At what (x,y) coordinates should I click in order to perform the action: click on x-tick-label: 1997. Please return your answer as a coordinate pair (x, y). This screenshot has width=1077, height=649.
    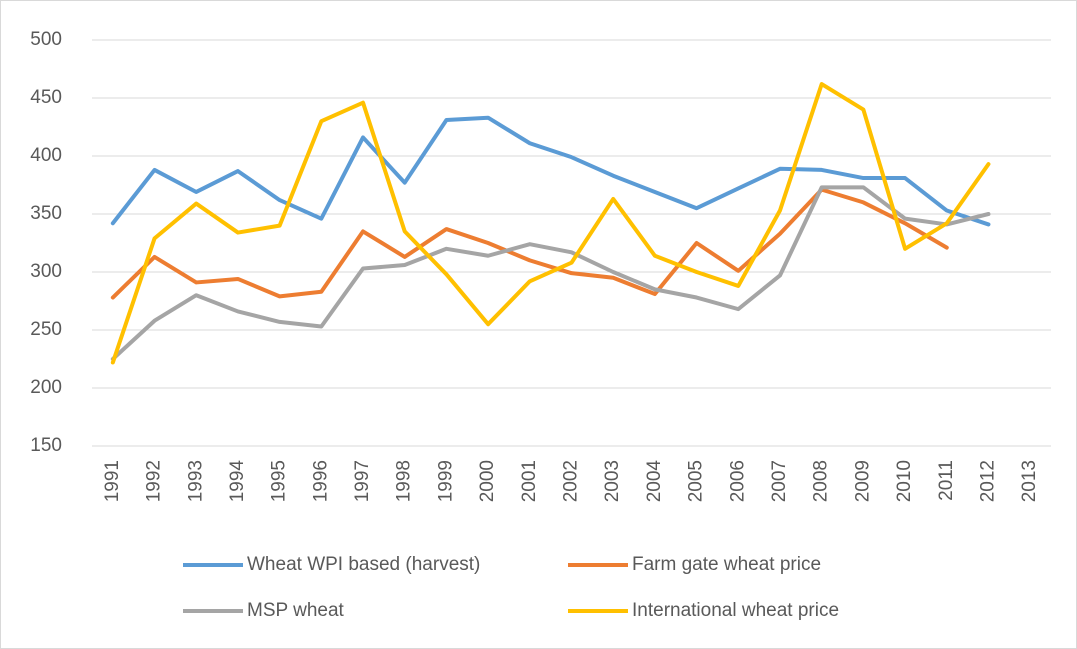
    Looking at the image, I should click on (362, 481).